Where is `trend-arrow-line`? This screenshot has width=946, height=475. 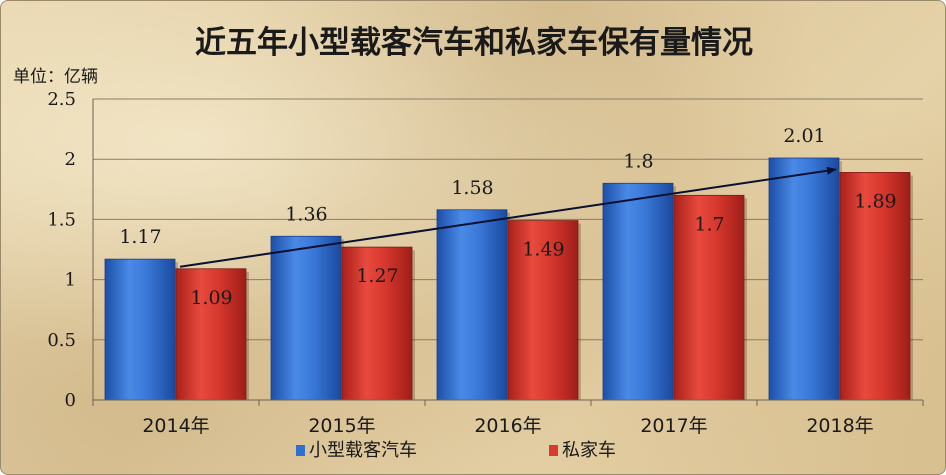 trend-arrow-line is located at coordinates (508, 217).